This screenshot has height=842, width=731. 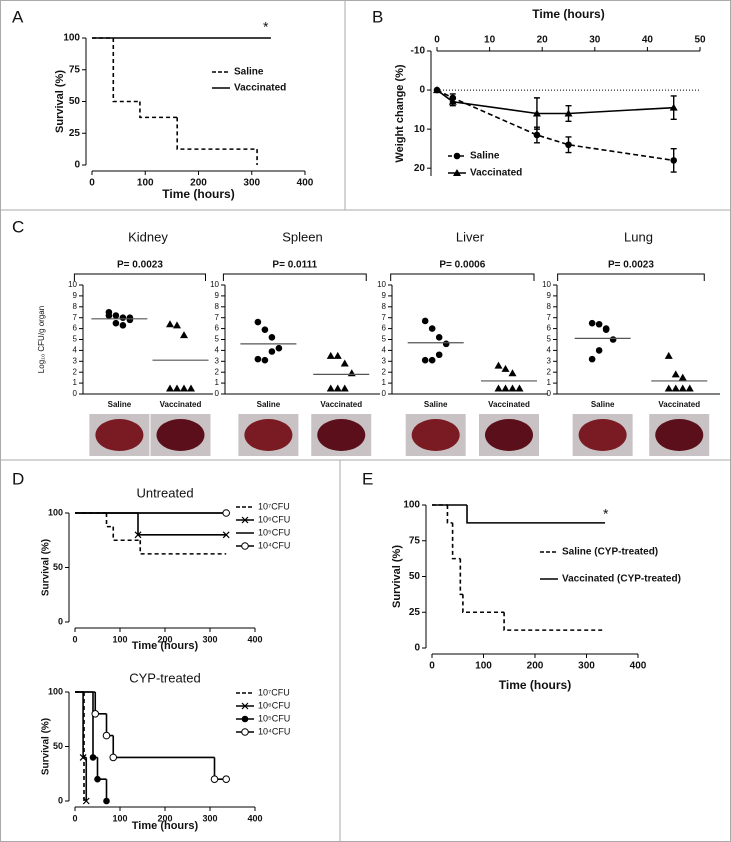 I want to click on y-tick-label: 4, so click(x=384, y=350).